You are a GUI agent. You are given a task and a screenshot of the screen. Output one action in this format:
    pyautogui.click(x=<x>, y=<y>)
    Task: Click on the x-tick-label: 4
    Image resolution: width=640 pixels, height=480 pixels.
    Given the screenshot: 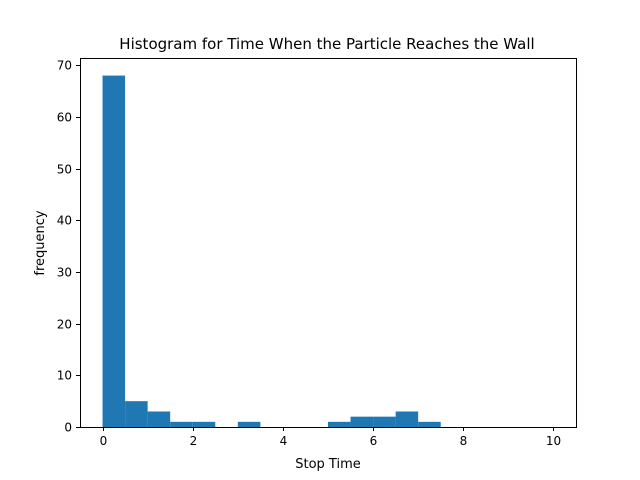 What is the action you would take?
    pyautogui.click(x=284, y=441)
    